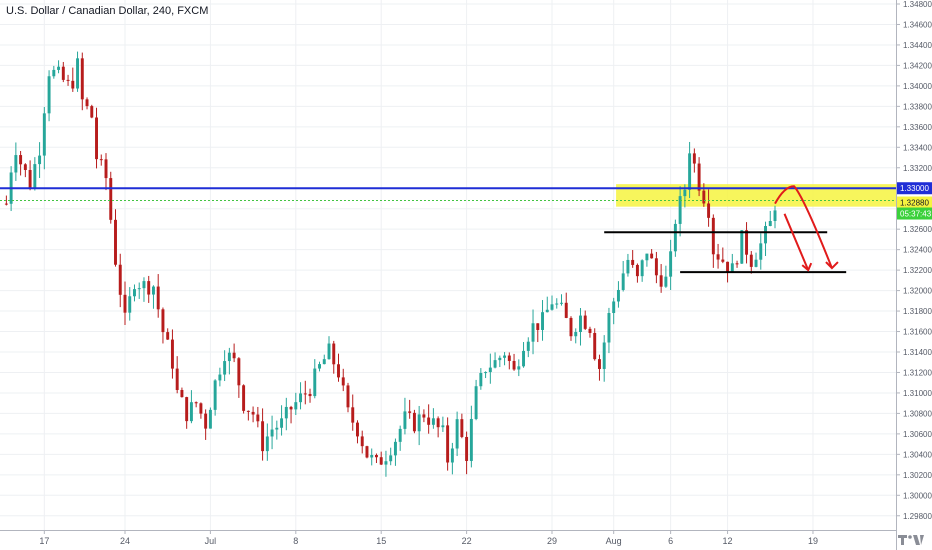  I want to click on zone-price-badge: 1.32880, so click(914, 203).